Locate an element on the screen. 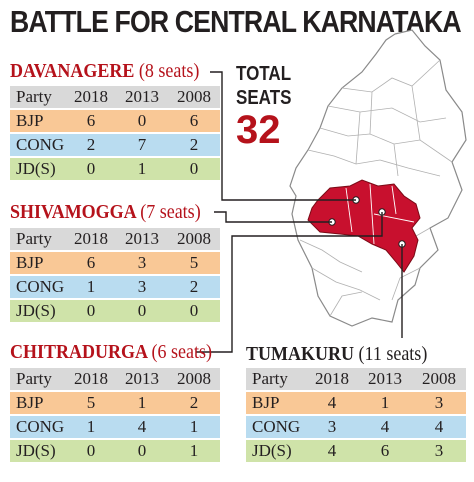 The image size is (474, 482). table-header-row: Party 2018 2013 2008 is located at coordinates (115, 239).